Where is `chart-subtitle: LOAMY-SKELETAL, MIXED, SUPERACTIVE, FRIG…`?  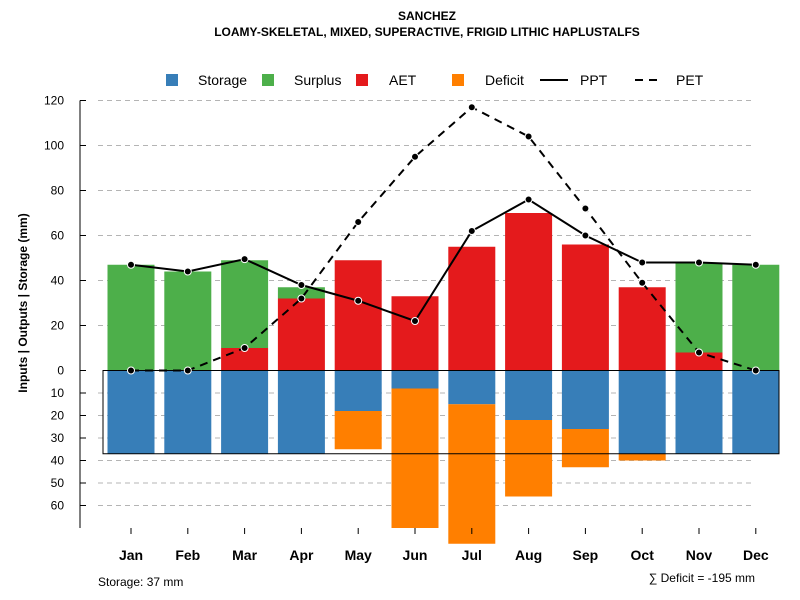 chart-subtitle: LOAMY-SKELETAL, MIXED, SUPERACTIVE, FRIG… is located at coordinates (427, 32).